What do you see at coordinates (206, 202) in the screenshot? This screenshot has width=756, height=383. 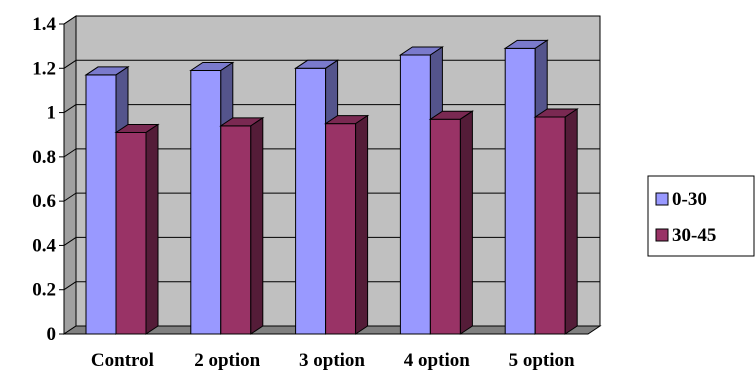 I see `bar-0-30-2 option` at bounding box center [206, 202].